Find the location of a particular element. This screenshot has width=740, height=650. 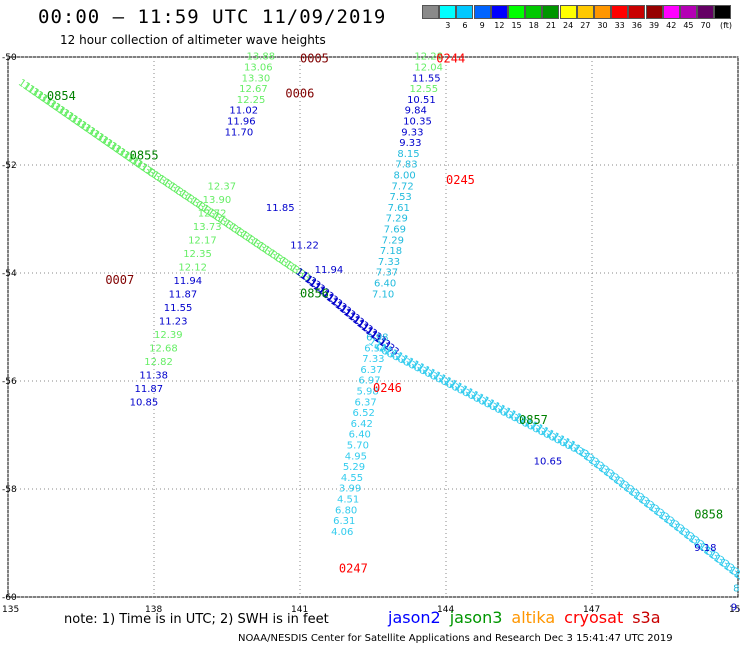

wave-height-label: 6.80 is located at coordinates (346, 510).